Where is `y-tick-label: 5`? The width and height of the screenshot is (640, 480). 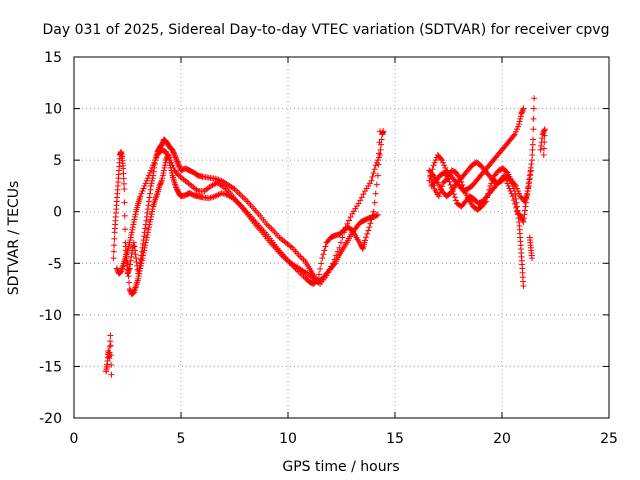
y-tick-label: 5 is located at coordinates (57, 161).